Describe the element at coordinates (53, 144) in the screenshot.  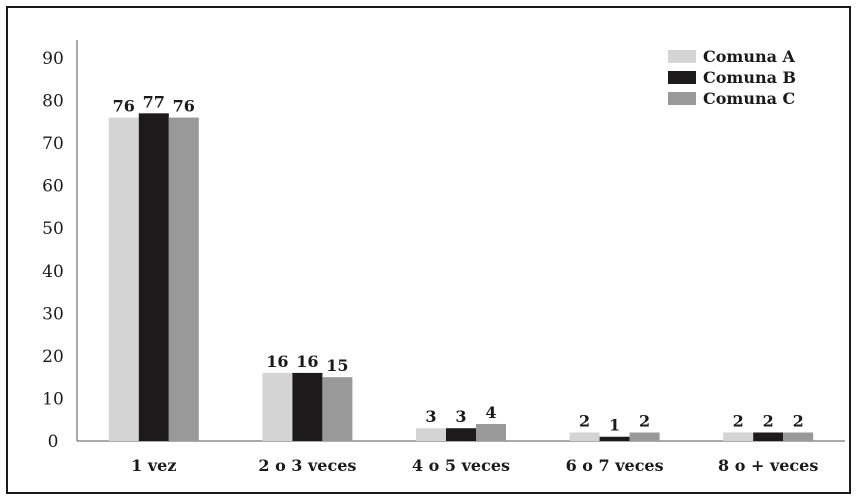
I see `y-tick-label: 70` at that location.